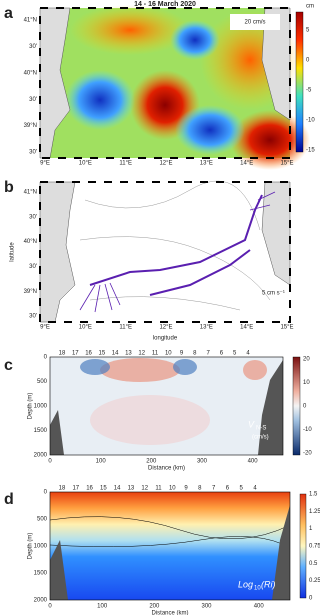 The width and height of the screenshot is (320, 615). What do you see at coordinates (13, 252) in the screenshot?
I see `y-label: latitude` at bounding box center [13, 252].